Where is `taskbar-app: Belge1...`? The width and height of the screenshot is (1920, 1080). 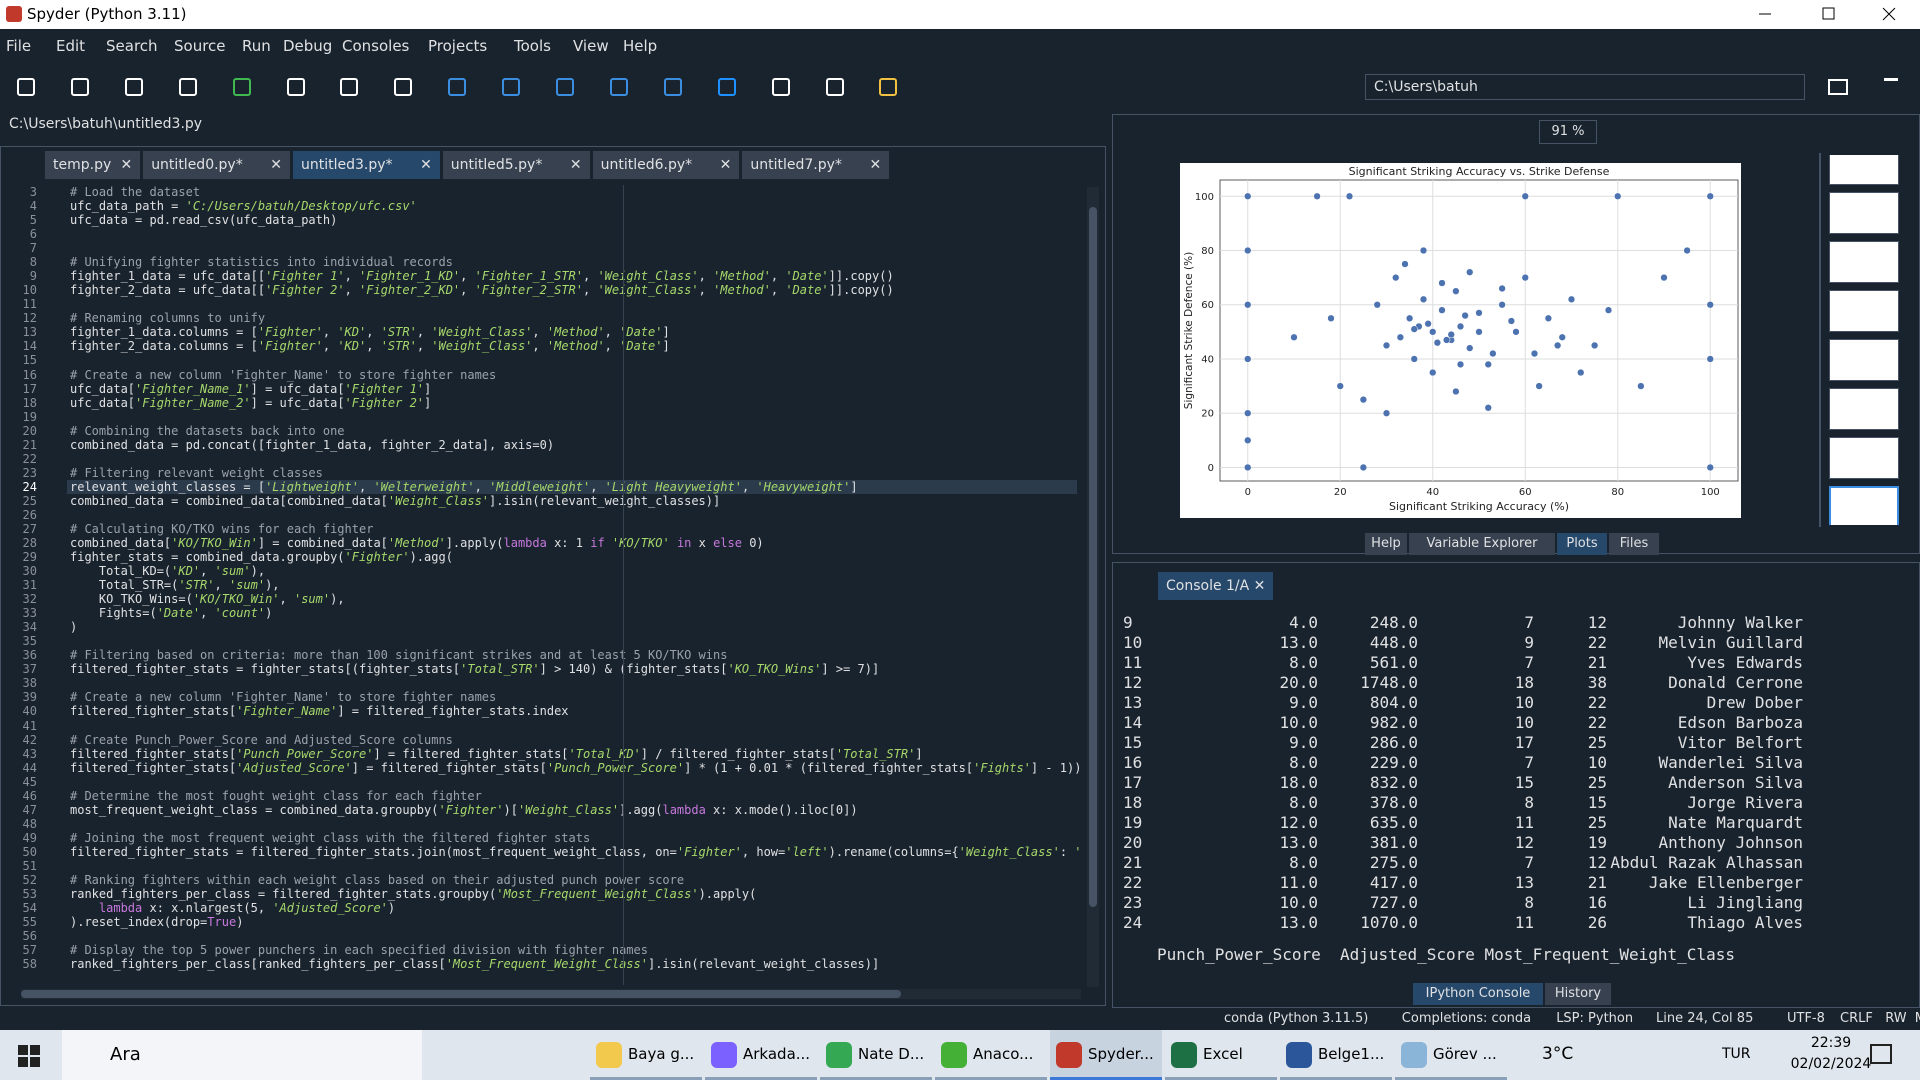
taskbar-app: Belge1... is located at coordinates (1336, 1055).